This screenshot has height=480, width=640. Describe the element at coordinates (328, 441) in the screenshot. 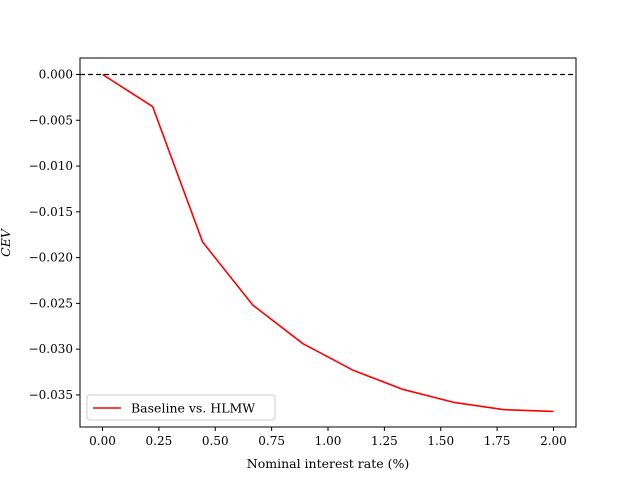

I see `x-tick-label: 1.00` at that location.